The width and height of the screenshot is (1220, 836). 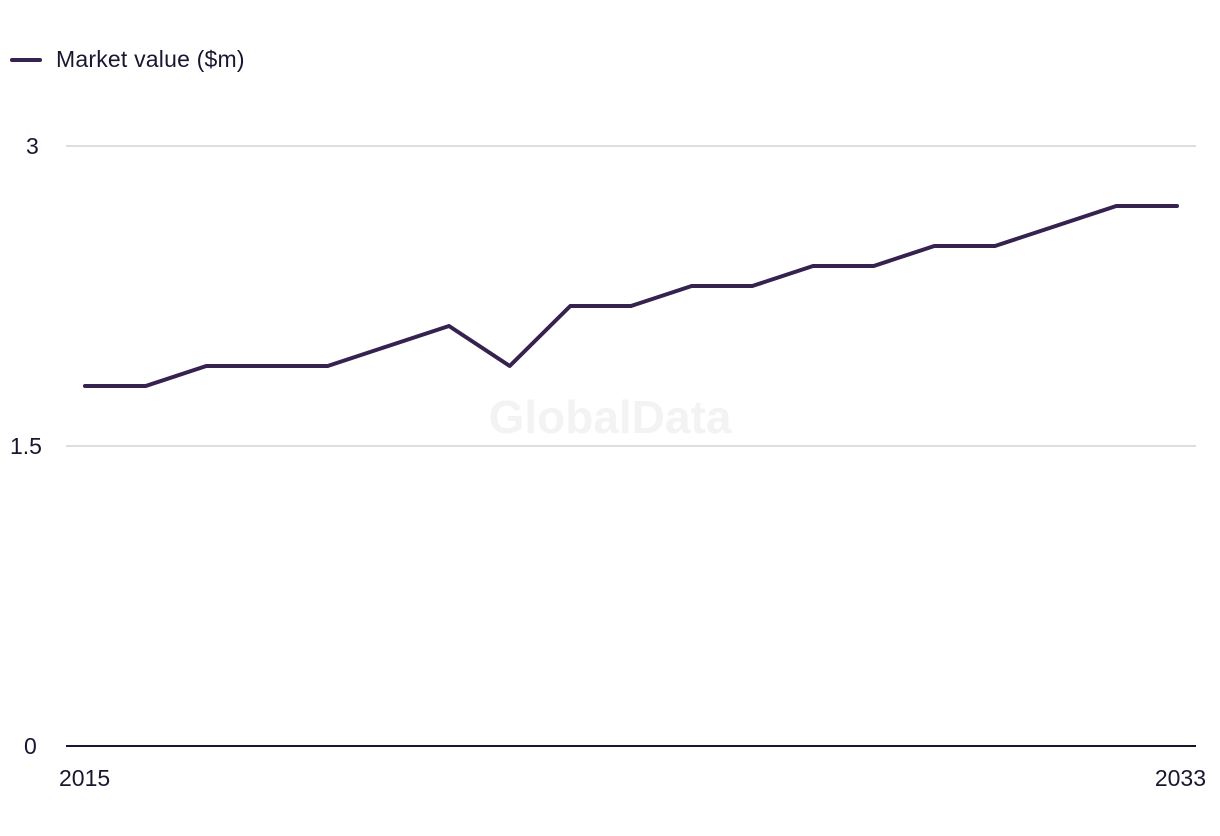 What do you see at coordinates (1180, 778) in the screenshot?
I see `x-tick-label-end: 2033` at bounding box center [1180, 778].